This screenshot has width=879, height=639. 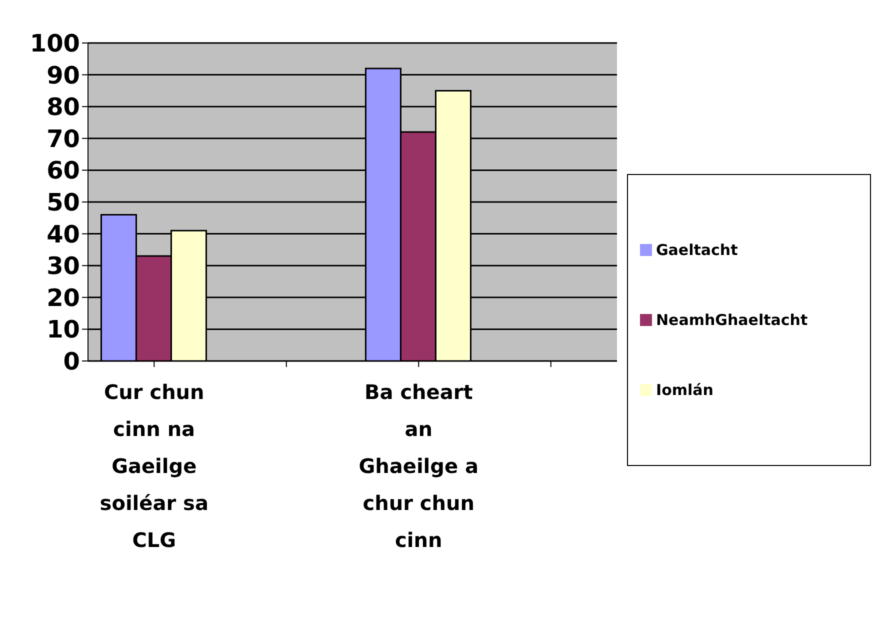 What do you see at coordinates (63, 138) in the screenshot?
I see `y-tick-label: 70` at bounding box center [63, 138].